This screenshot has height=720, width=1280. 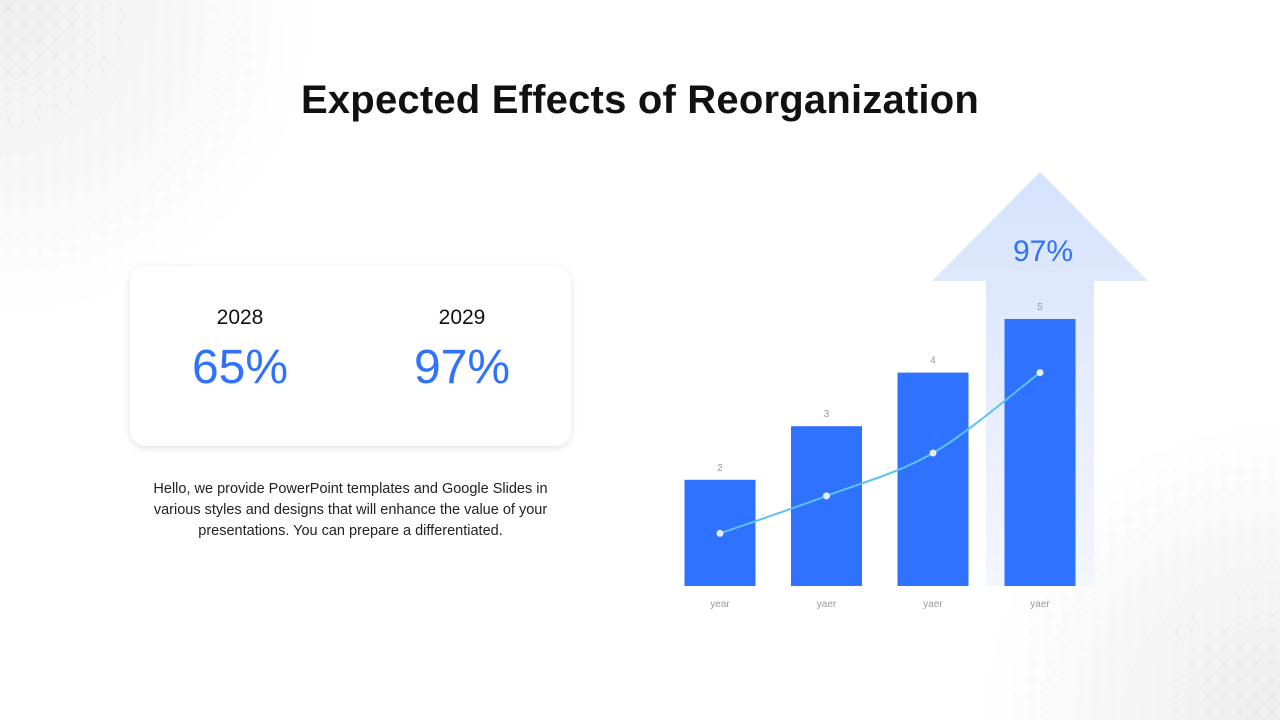 I want to click on slide-title: Expected Effects of Reorganization, so click(x=640, y=100).